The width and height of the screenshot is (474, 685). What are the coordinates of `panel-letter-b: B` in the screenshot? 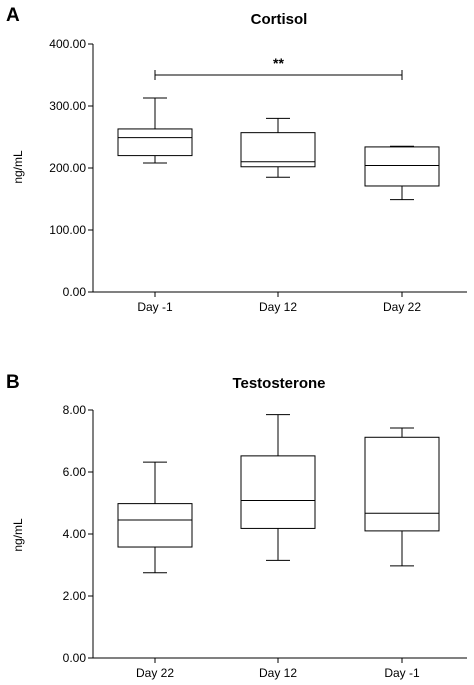 It's located at (13, 382).